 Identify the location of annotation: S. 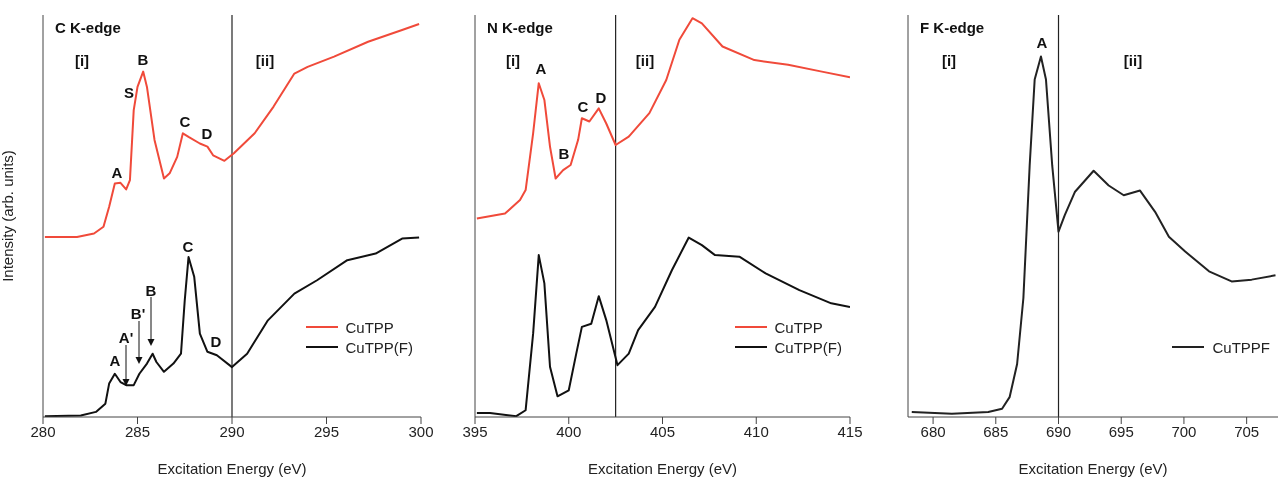
(129, 92).